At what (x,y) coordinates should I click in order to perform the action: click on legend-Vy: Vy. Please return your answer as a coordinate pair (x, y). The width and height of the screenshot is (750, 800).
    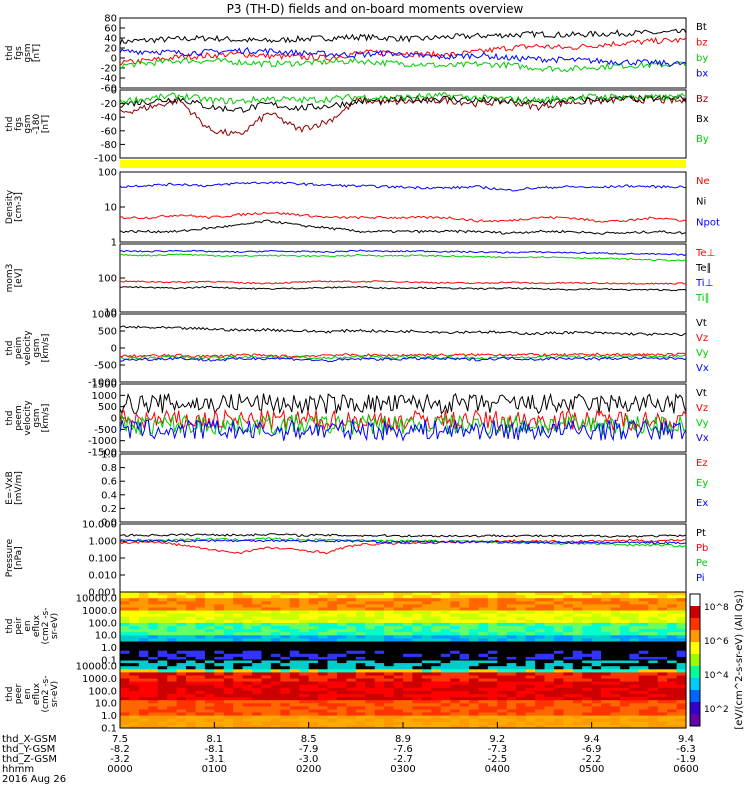
    Looking at the image, I should click on (702, 423).